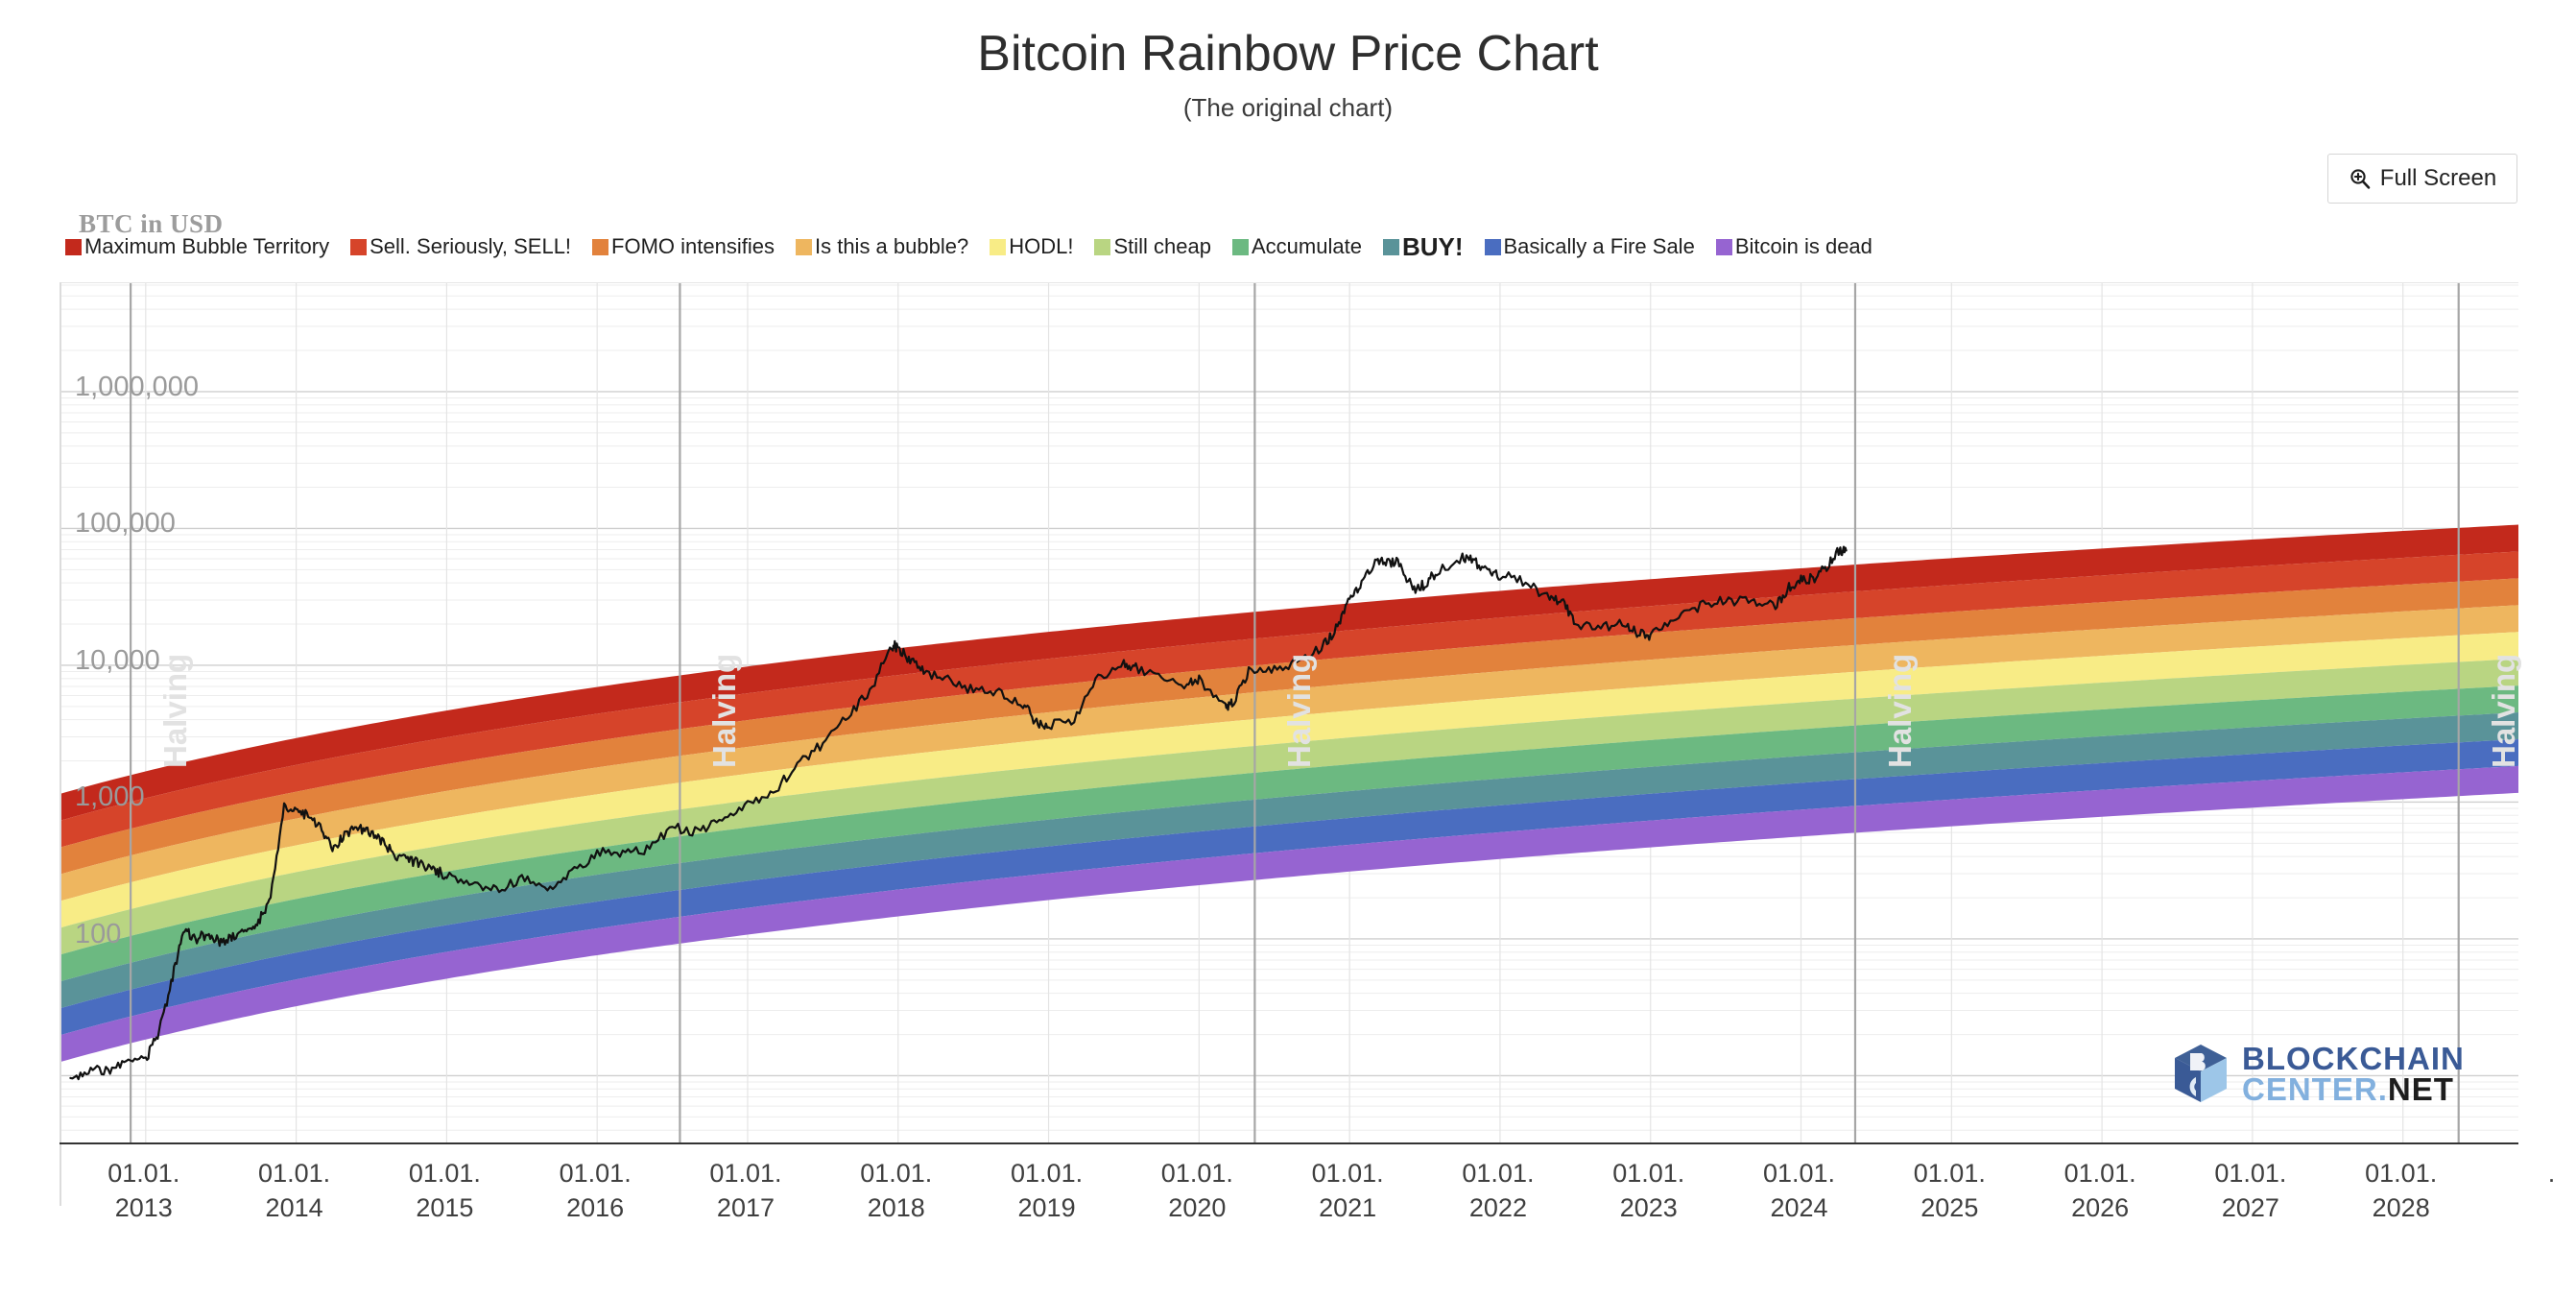  Describe the element at coordinates (896, 1191) in the screenshot. I see `x-tick-label-5: 01.01. 2018` at that location.